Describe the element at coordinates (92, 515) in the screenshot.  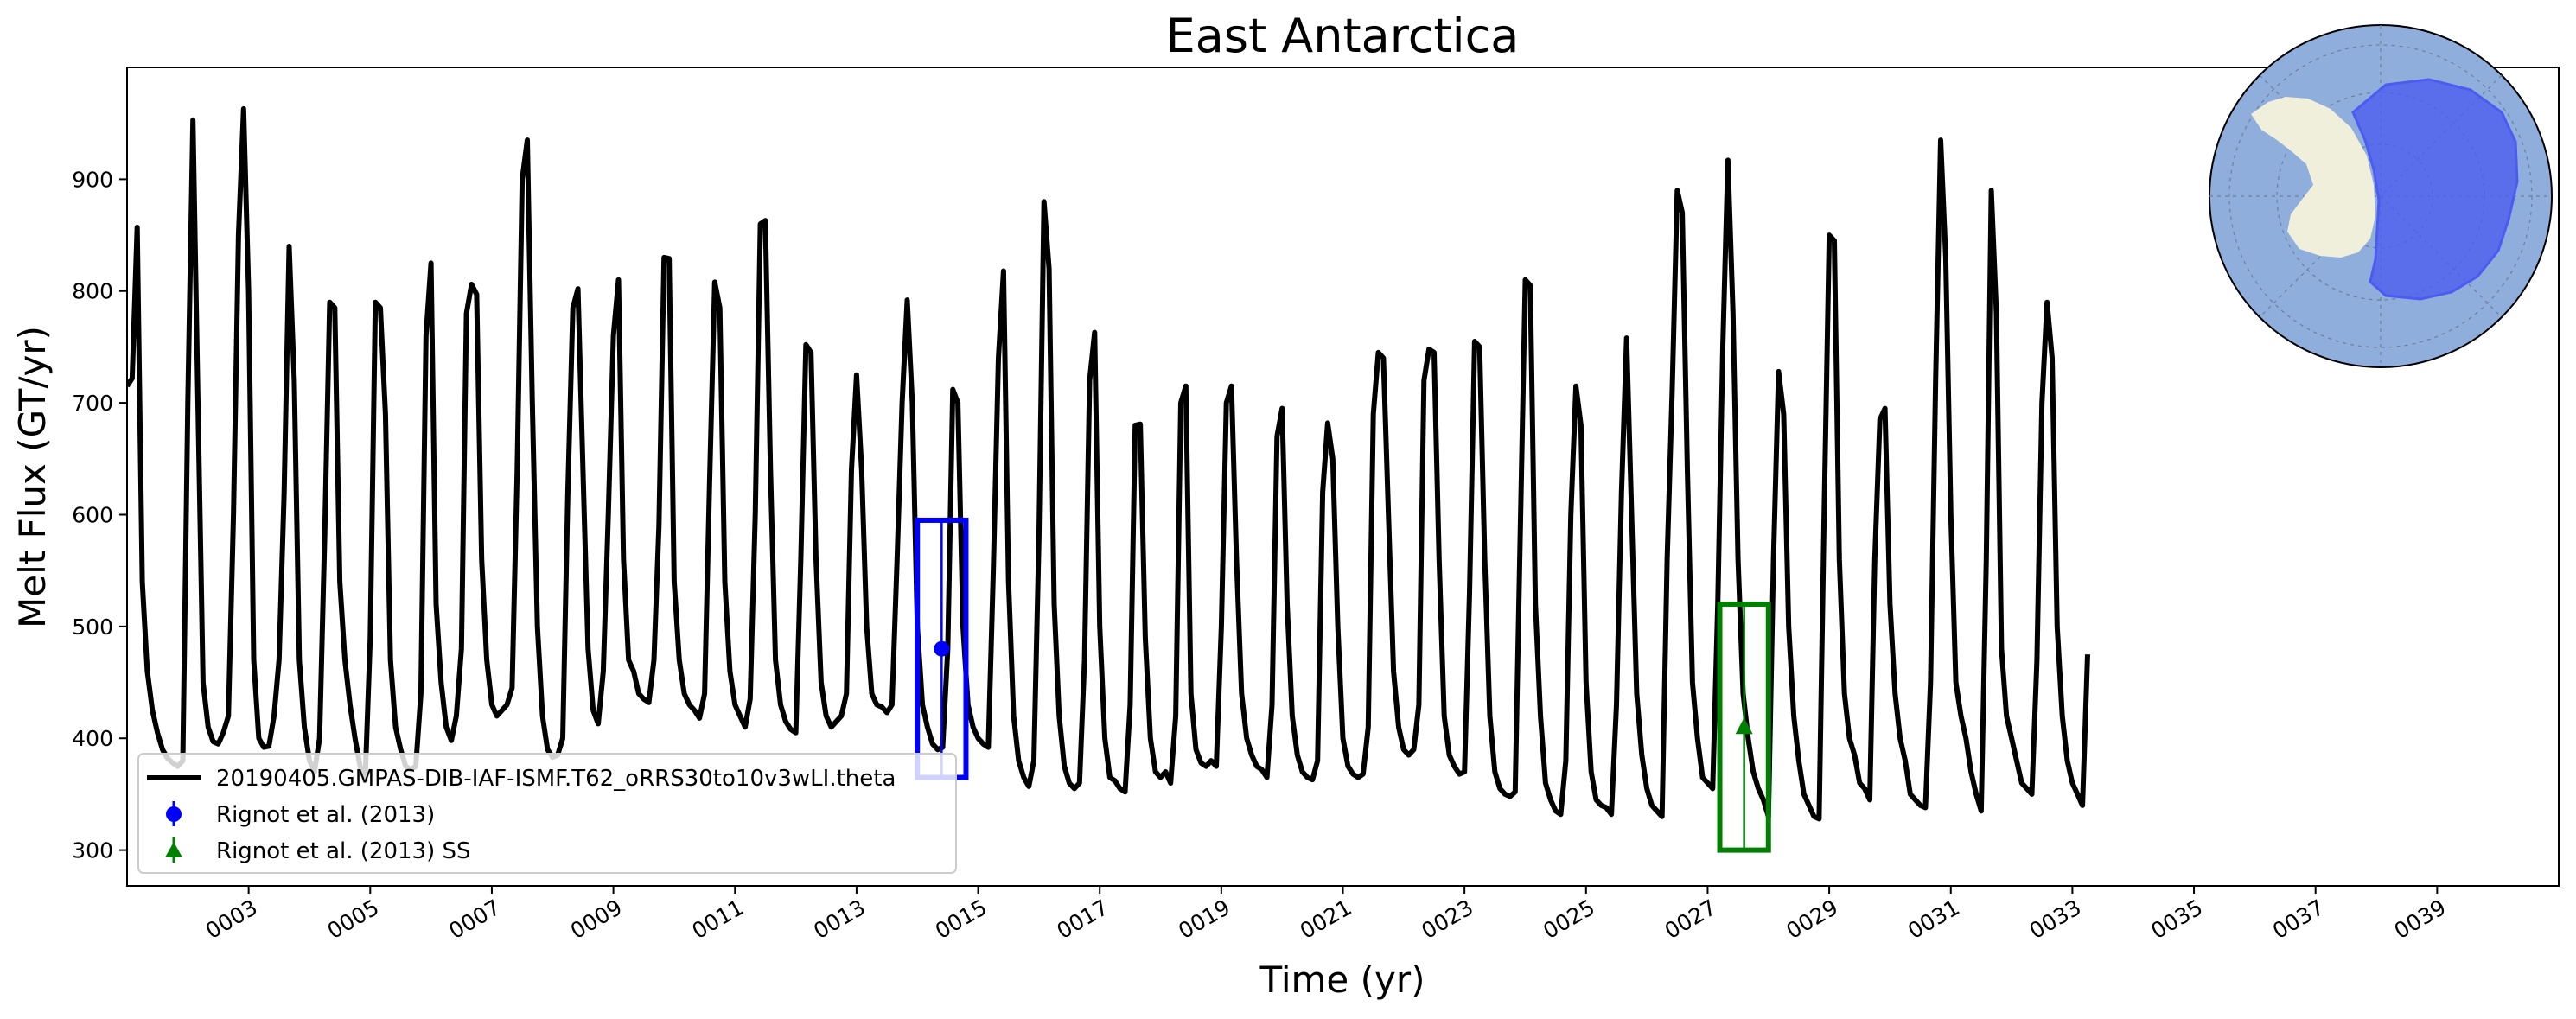
I see `y-tick-label: 600` at that location.